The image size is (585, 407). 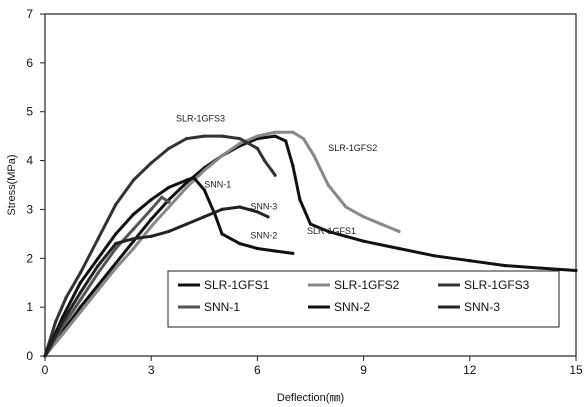 I want to click on y-tick-label: 3, so click(x=29, y=209).